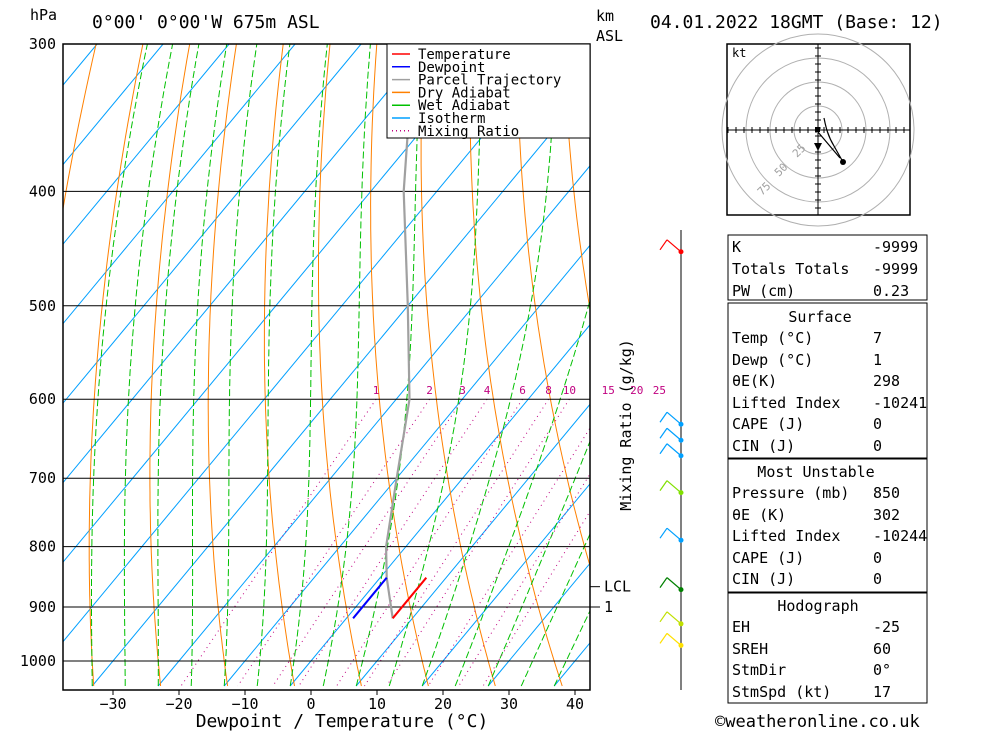  What do you see at coordinates (827, 525) in the screenshot?
I see `indices-box-most-unstable` at bounding box center [827, 525].